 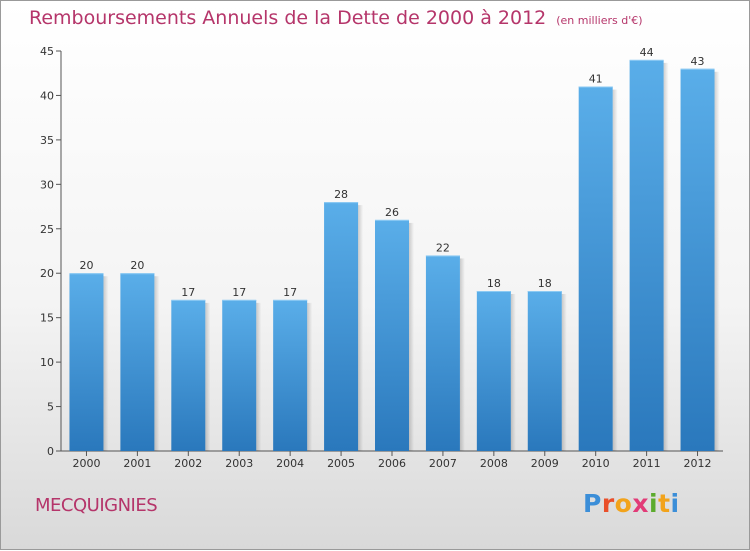 I want to click on y-tick-label: 15, so click(x=47, y=318).